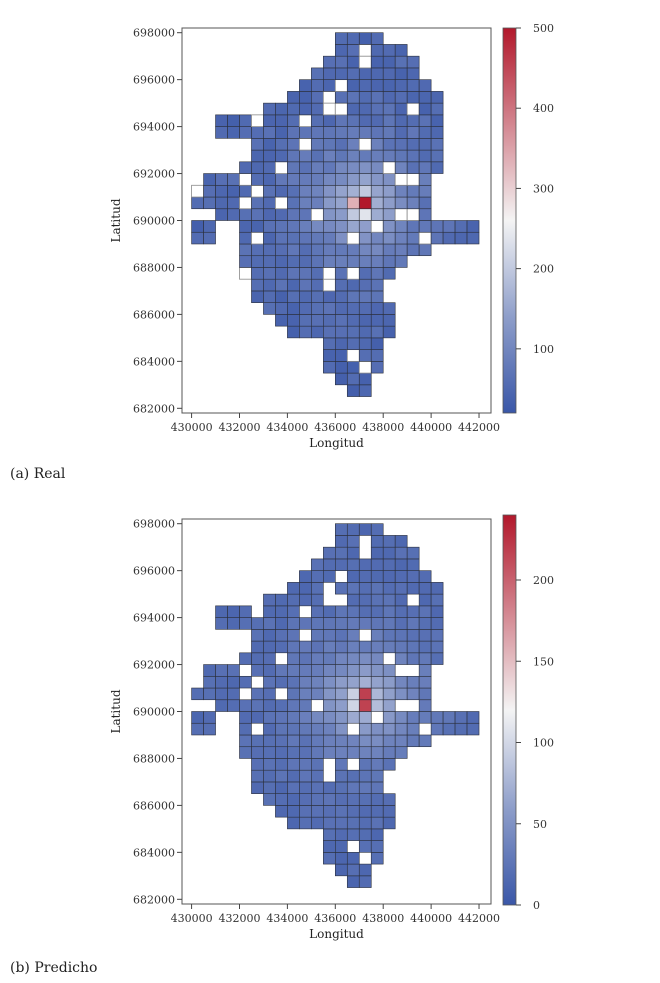  Describe the element at coordinates (116, 711) in the screenshot. I see `y-axis-label: Latitud` at that location.